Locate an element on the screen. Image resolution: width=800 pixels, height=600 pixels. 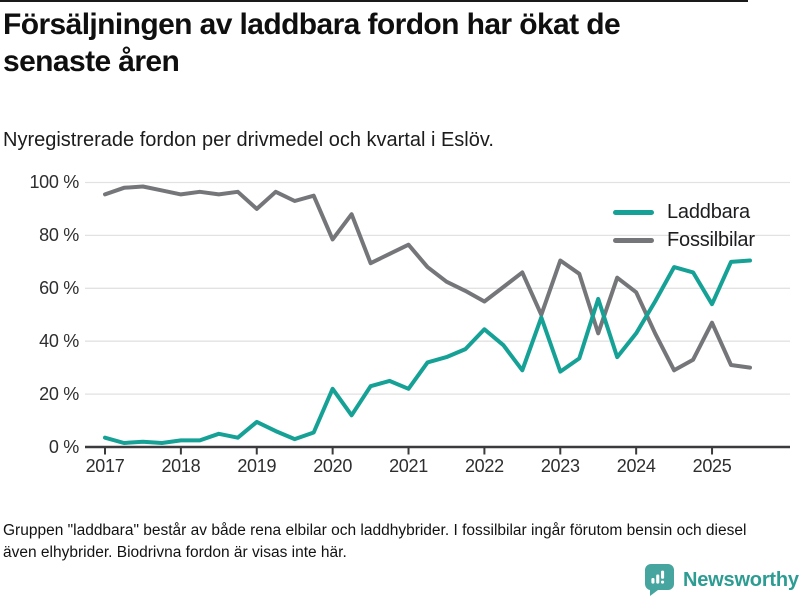
y-tick-label: 80 % is located at coordinates (59, 234).